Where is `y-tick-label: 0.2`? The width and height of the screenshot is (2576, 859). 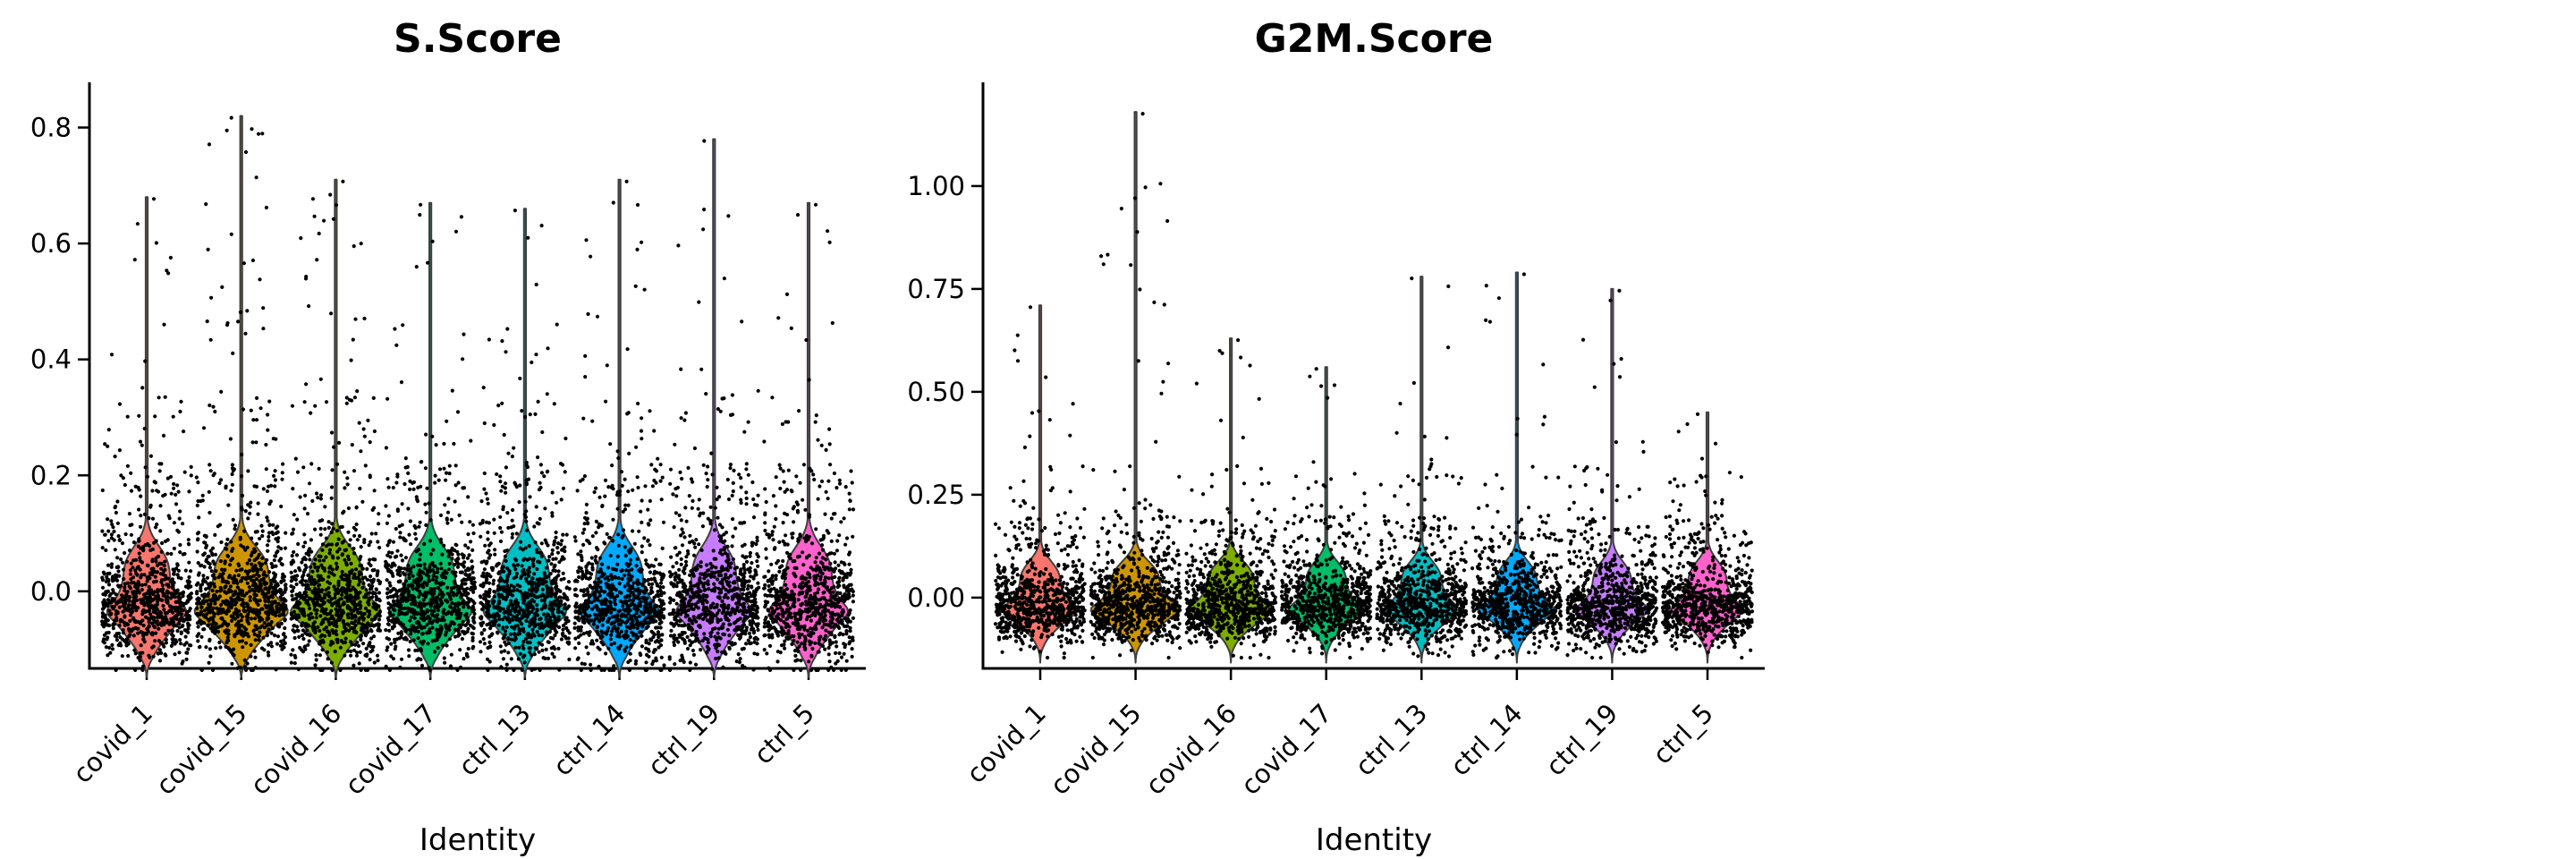 y-tick-label: 0.2 is located at coordinates (51, 475).